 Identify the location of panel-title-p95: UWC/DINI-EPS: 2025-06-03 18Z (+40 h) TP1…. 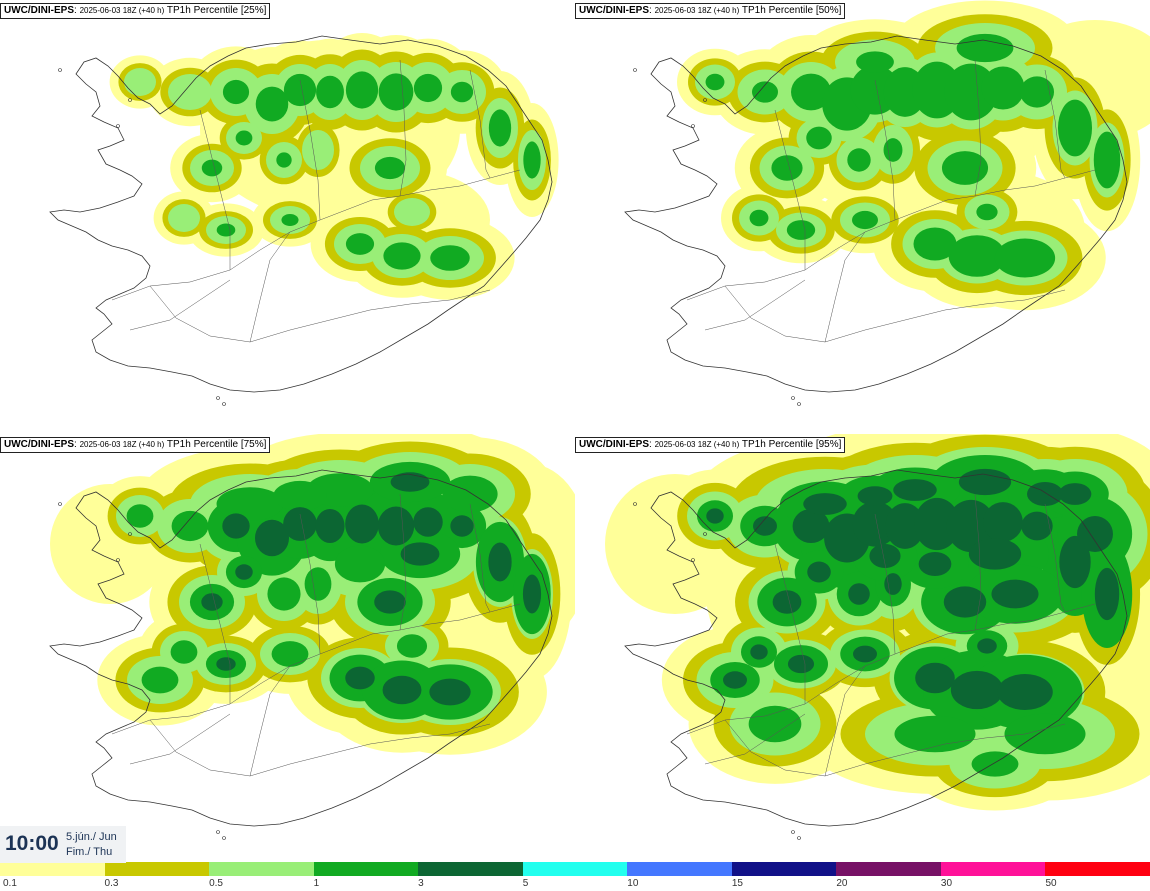
(710, 445).